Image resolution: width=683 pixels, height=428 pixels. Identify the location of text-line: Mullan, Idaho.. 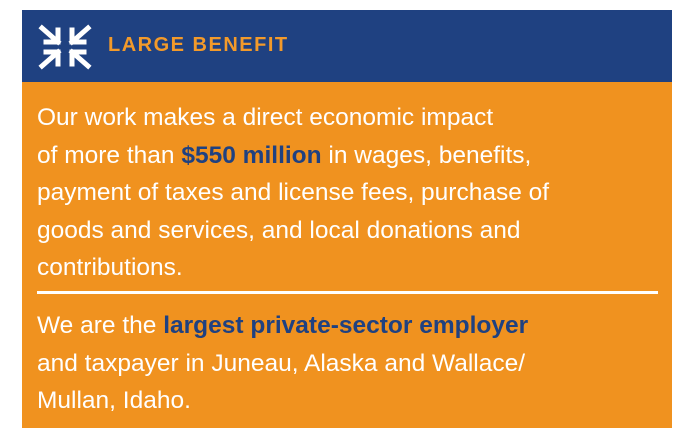
(282, 401).